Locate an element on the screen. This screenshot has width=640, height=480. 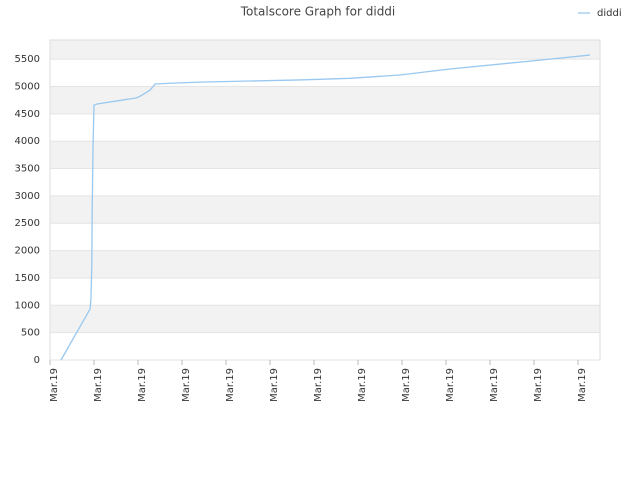
y-tick-label: 2000 is located at coordinates (27, 251).